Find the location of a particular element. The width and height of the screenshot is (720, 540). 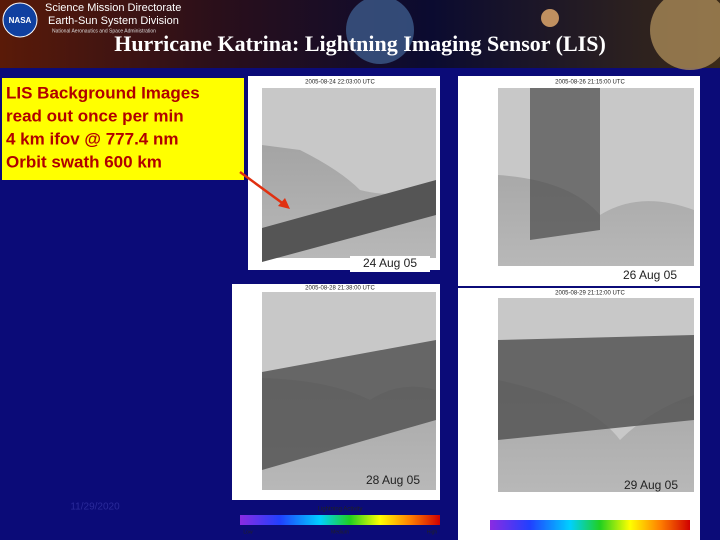

logo-text: NASA is located at coordinates (20, 20).